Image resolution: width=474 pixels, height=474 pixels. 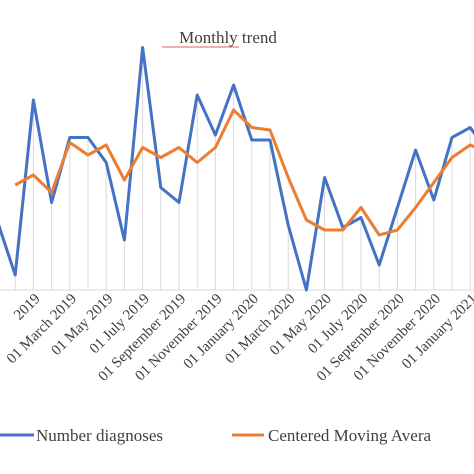 I want to click on chart-title: Monthly trend, so click(x=228, y=37).